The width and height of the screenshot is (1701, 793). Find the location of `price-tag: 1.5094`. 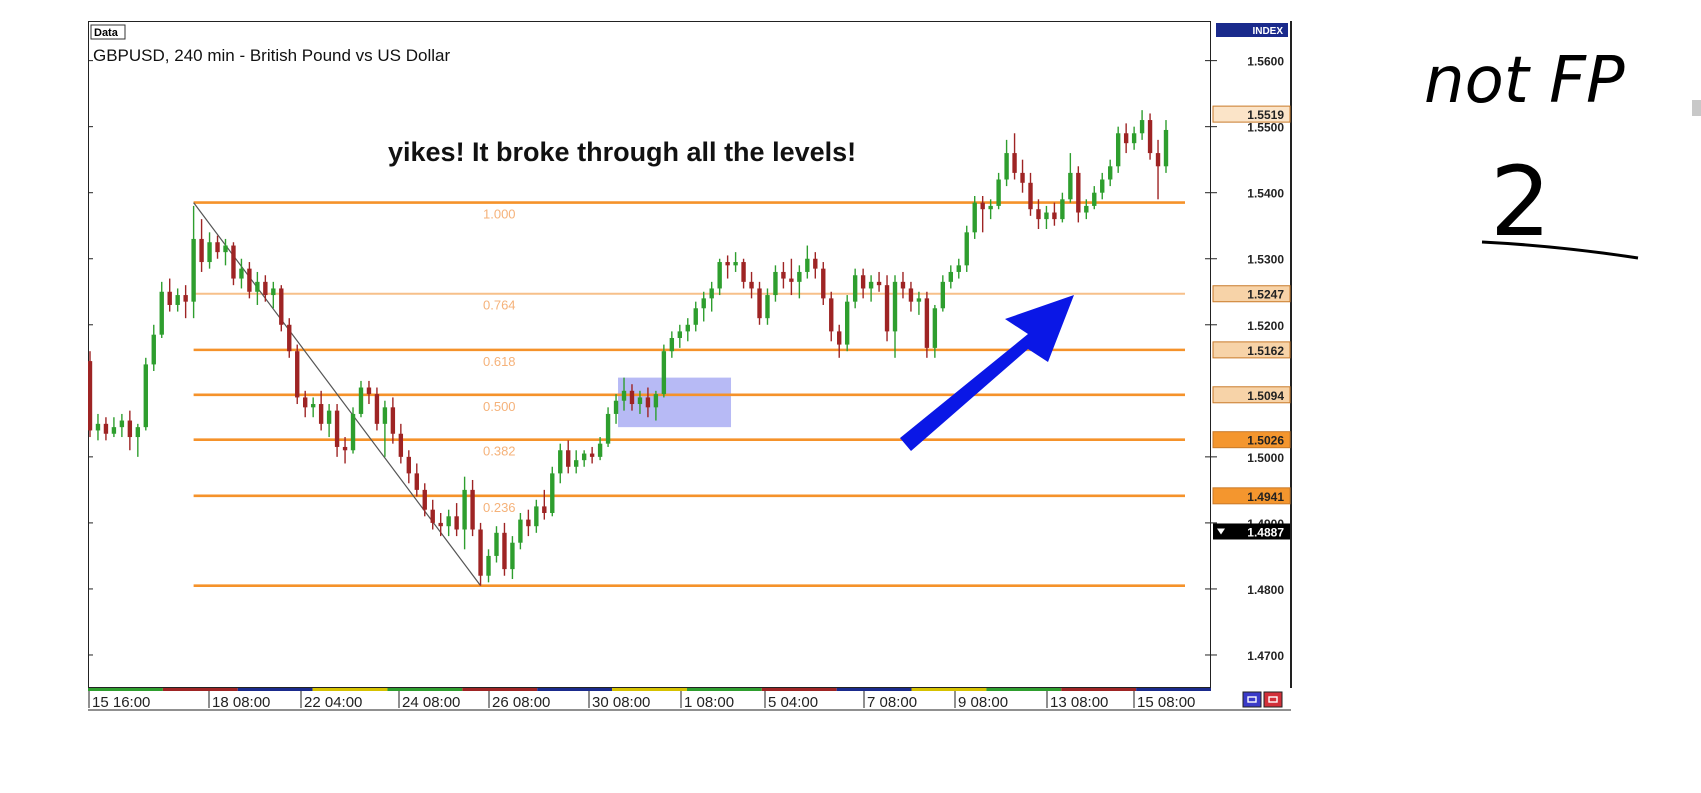

price-tag: 1.5094 is located at coordinates (1265, 396).